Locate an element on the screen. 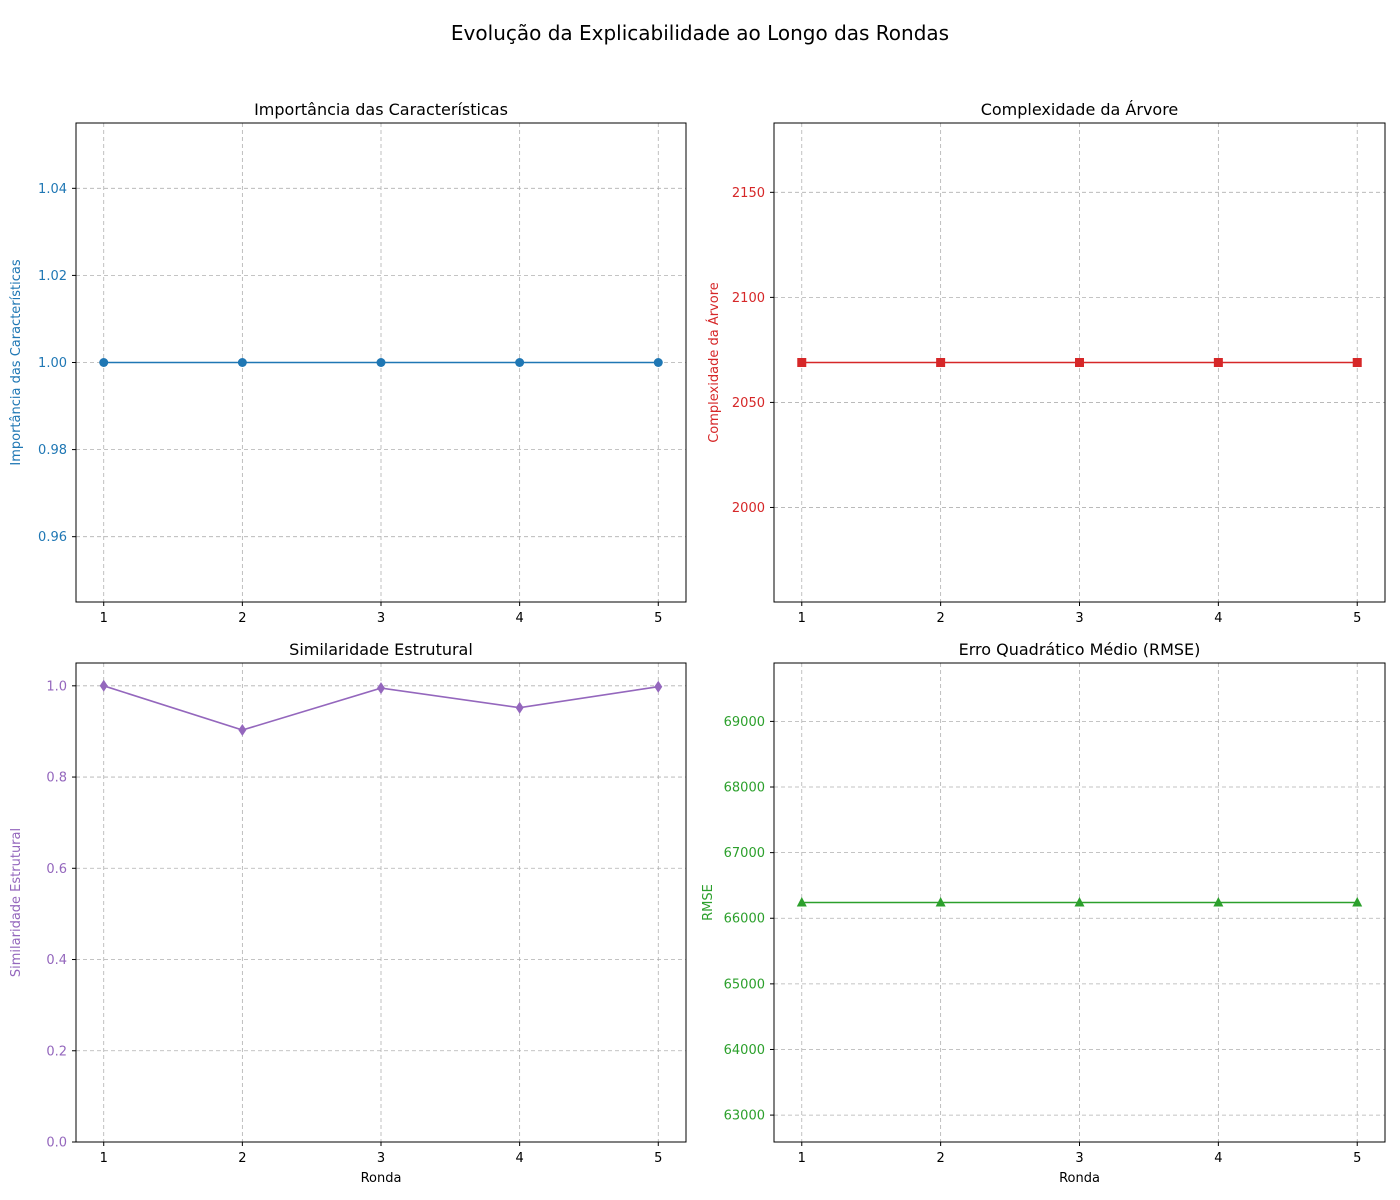 The height and width of the screenshot is (1200, 1400). feature-importance-xtick-label-2: 3 is located at coordinates (381, 618).